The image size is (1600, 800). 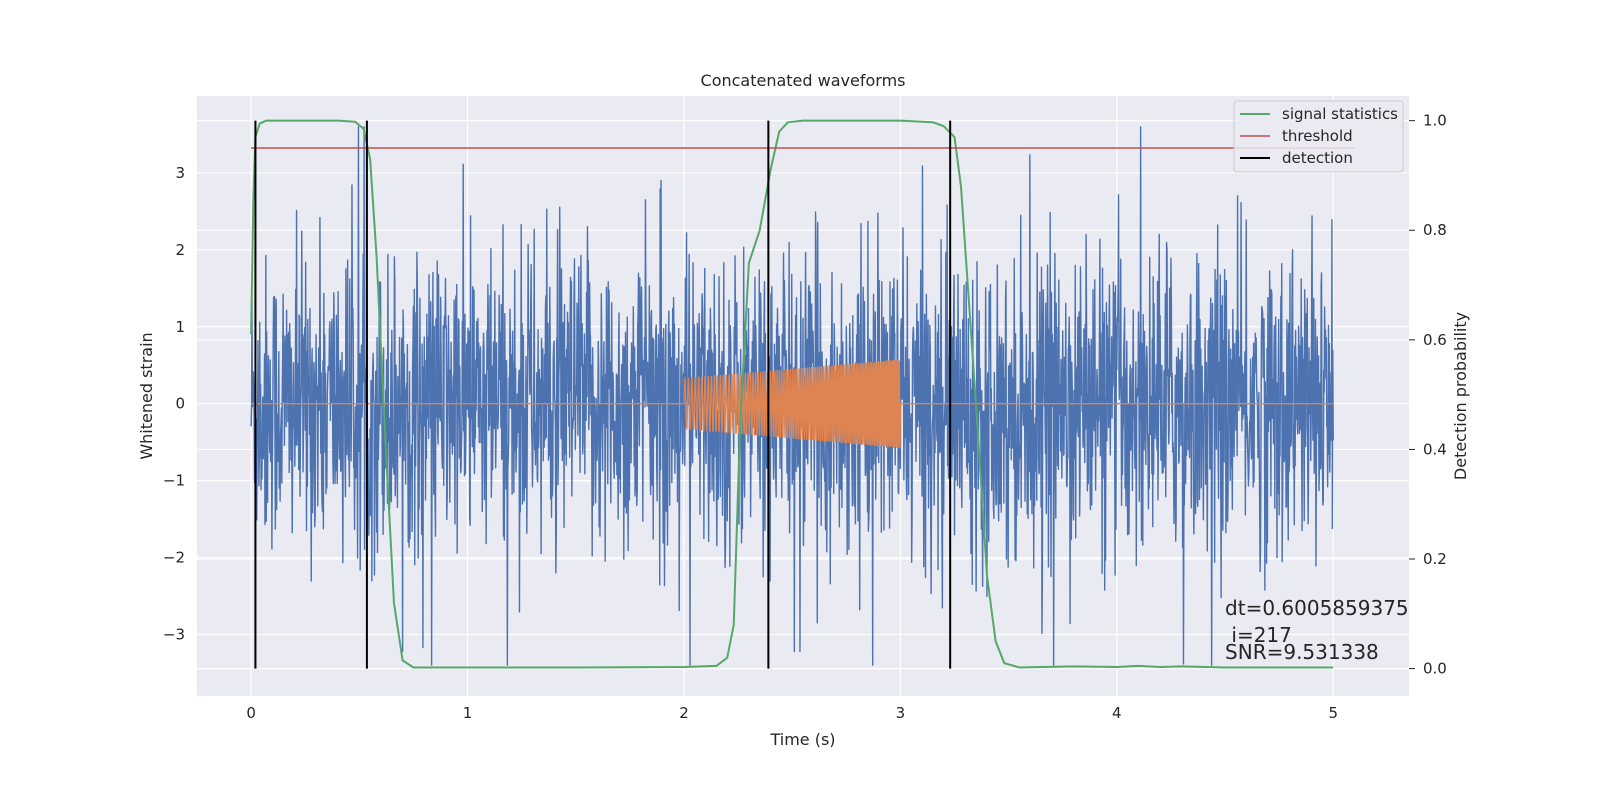 I want to click on y-axis-left-ticks: −3 −2 −1 0 1 2 3, so click(x=174, y=404).